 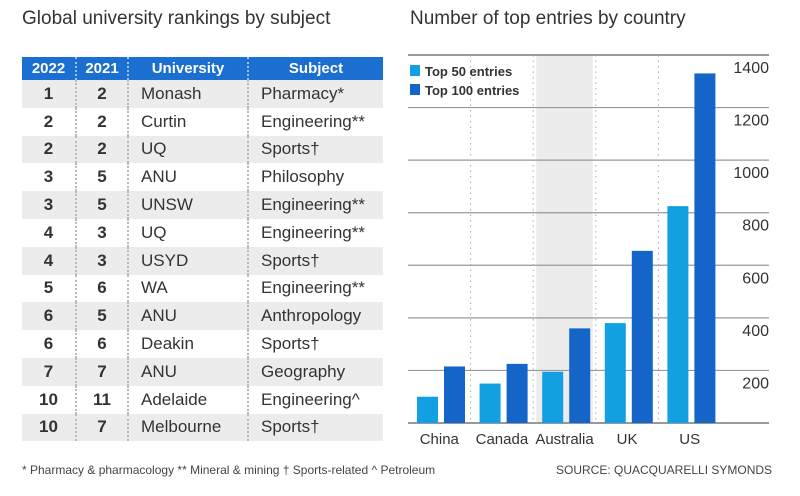 What do you see at coordinates (468, 71) in the screenshot?
I see `legend-label: Top 50 entries` at bounding box center [468, 71].